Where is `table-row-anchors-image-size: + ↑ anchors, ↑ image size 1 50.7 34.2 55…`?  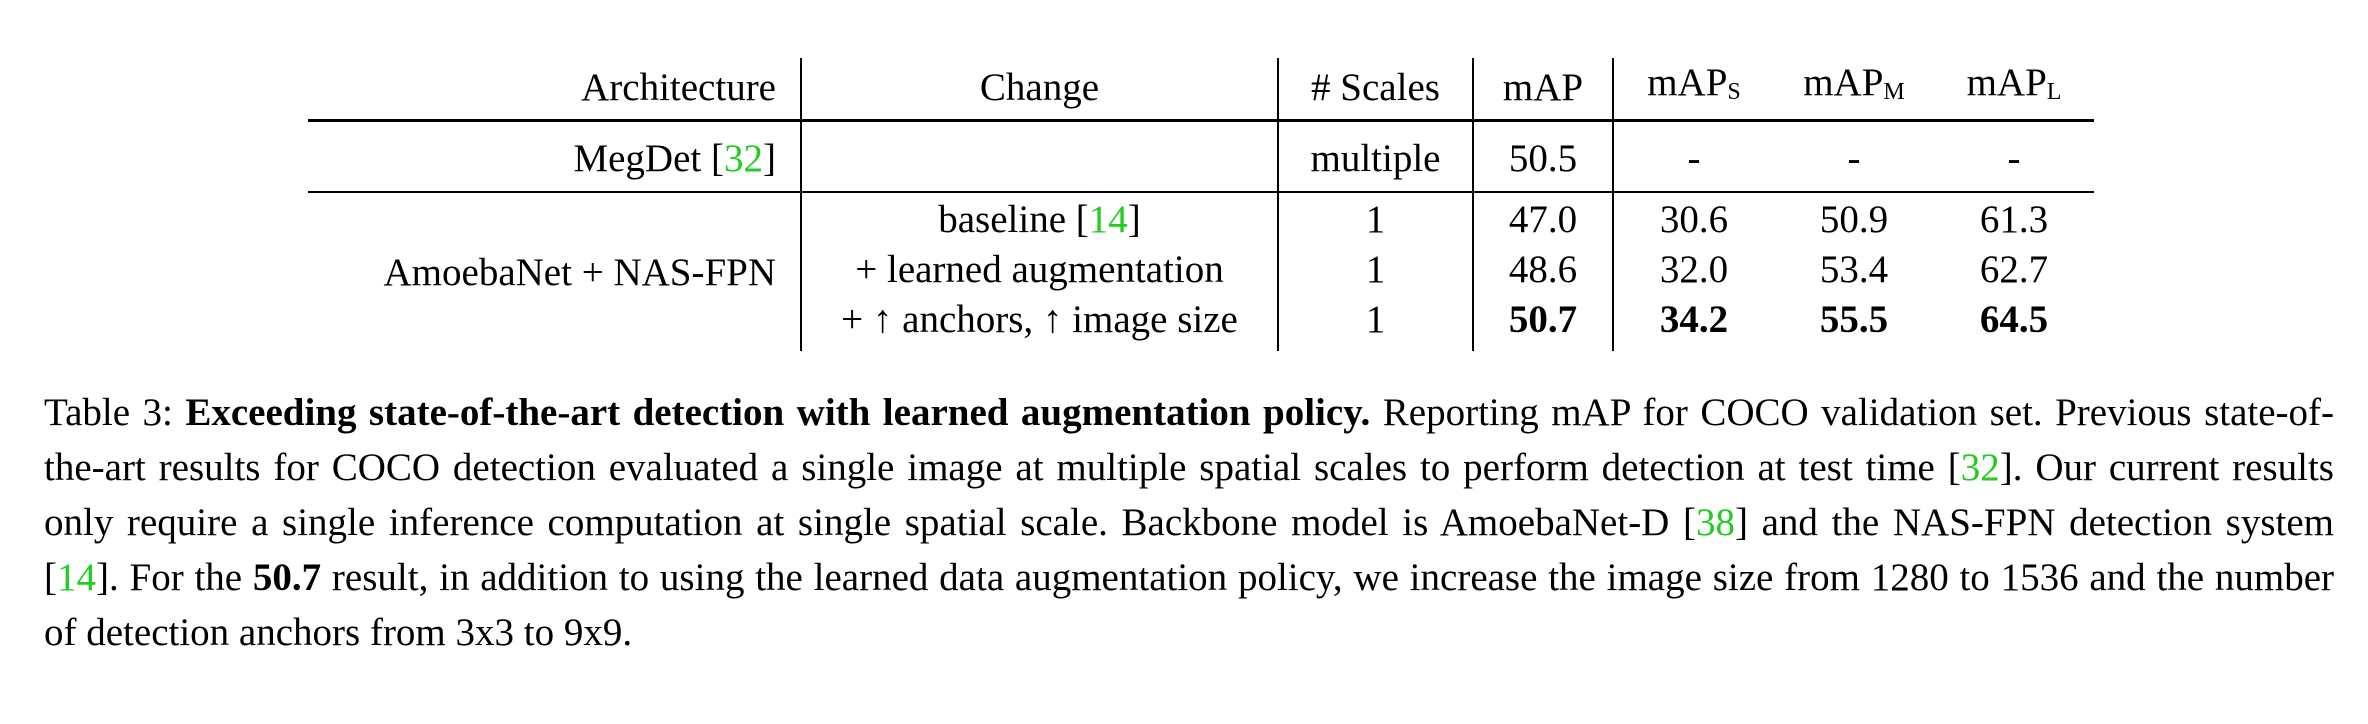 table-row-anchors-image-size: + ↑ anchors, ↑ image size 1 50.7 34.2 55… is located at coordinates (1201, 323).